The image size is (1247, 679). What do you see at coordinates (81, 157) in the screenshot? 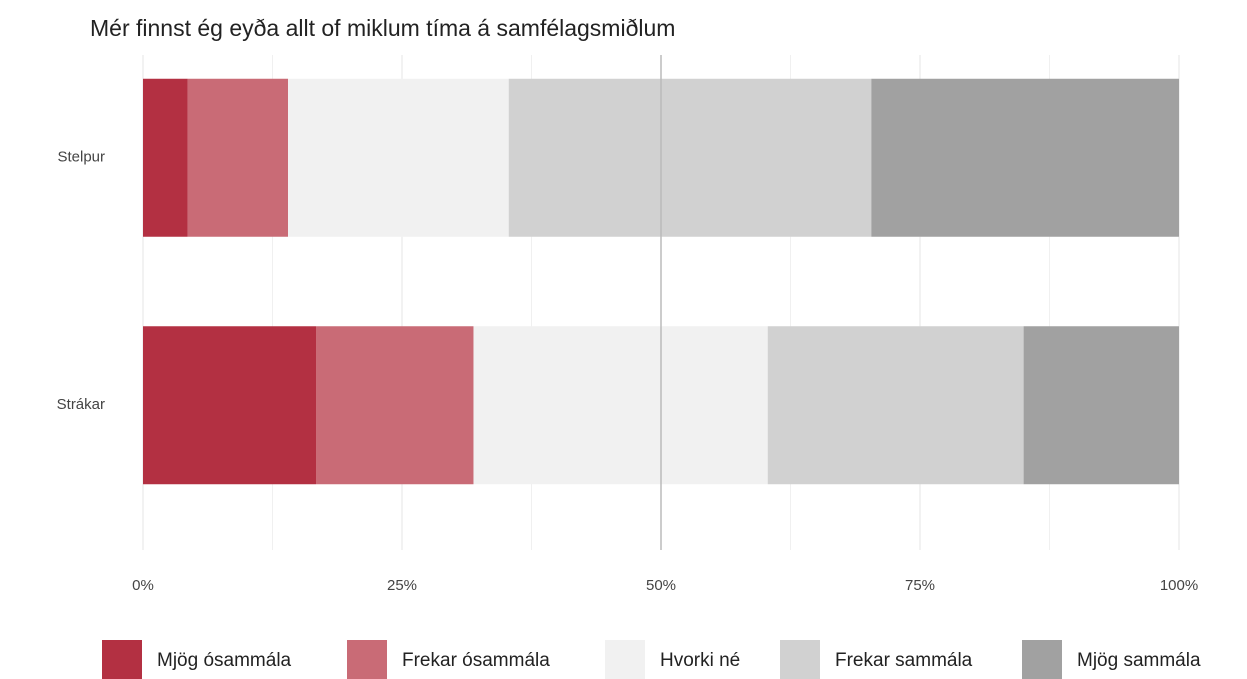
I see `y-tick-label: Stelpur` at bounding box center [81, 157].